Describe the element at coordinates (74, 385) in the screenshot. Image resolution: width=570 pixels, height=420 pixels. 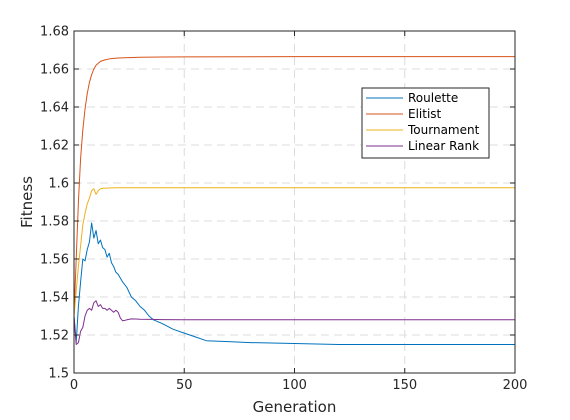
I see `x-tick-label: 0` at that location.